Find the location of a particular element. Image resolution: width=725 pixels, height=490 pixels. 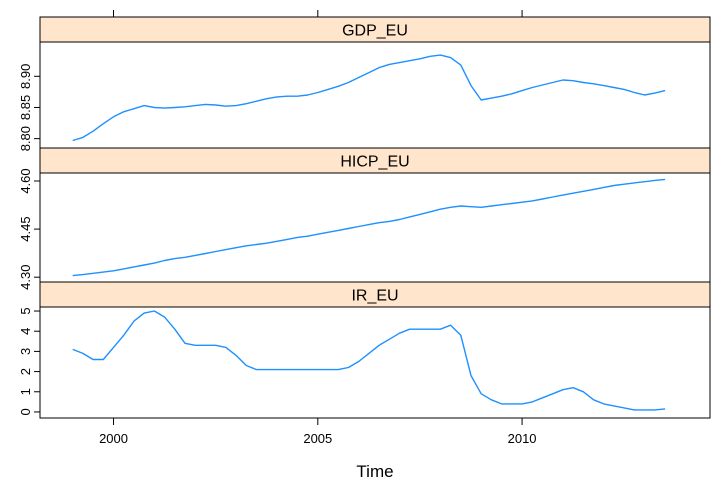

y-tick-label: 4.30 is located at coordinates (25, 277).